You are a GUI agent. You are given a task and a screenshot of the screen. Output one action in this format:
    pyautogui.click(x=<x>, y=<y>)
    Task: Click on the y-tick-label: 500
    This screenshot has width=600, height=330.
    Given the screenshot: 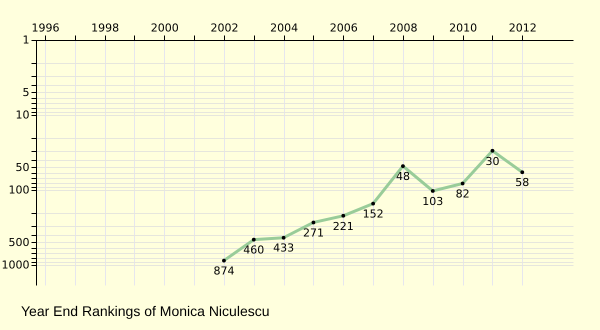 What is the action you would take?
    pyautogui.click(x=19, y=242)
    